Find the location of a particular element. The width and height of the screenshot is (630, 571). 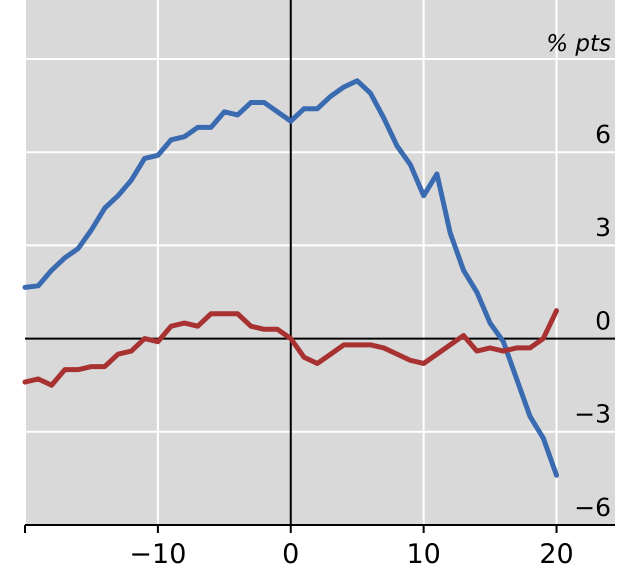

y-tick-label: −3 is located at coordinates (592, 414).